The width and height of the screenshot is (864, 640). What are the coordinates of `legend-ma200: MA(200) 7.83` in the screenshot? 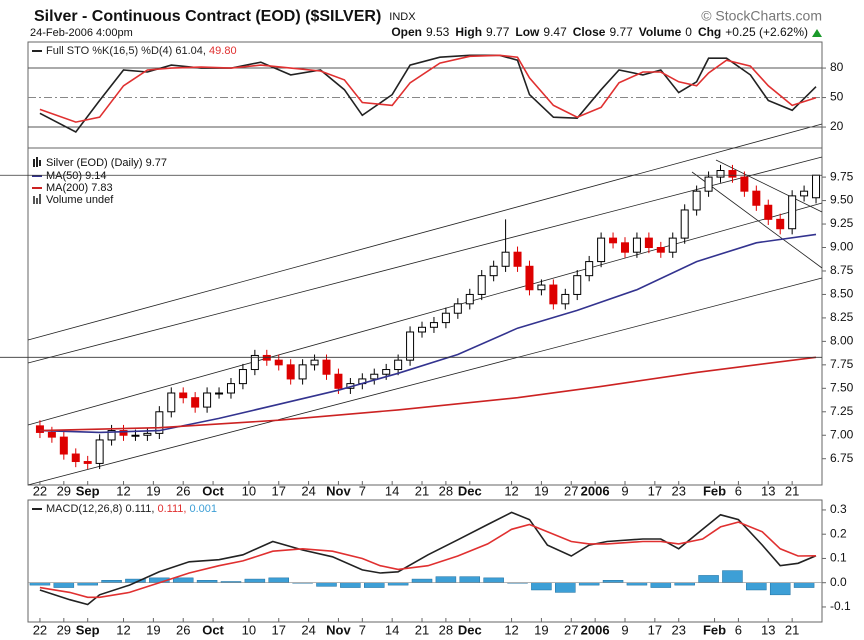 It's located at (79, 188).